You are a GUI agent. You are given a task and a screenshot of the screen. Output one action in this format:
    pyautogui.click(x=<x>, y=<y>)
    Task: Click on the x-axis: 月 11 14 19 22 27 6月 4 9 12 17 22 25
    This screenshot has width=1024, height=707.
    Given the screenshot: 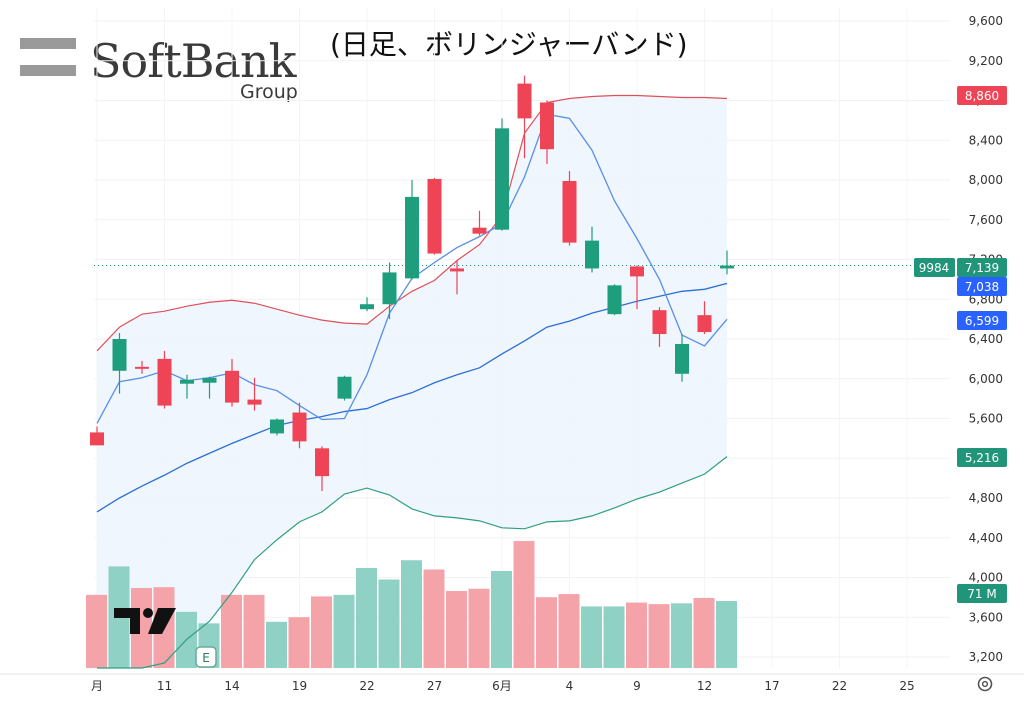 What is the action you would take?
    pyautogui.click(x=512, y=683)
    